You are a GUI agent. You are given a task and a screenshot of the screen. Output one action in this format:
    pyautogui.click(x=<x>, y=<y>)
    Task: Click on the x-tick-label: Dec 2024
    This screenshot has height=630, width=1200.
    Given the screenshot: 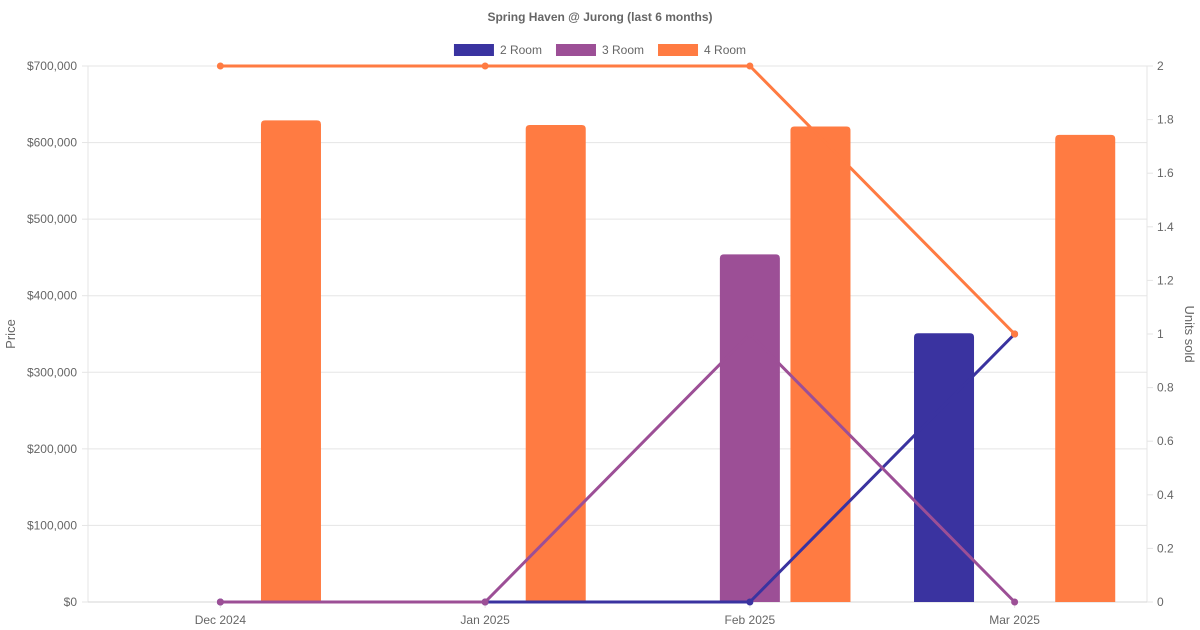 What is the action you would take?
    pyautogui.click(x=221, y=620)
    